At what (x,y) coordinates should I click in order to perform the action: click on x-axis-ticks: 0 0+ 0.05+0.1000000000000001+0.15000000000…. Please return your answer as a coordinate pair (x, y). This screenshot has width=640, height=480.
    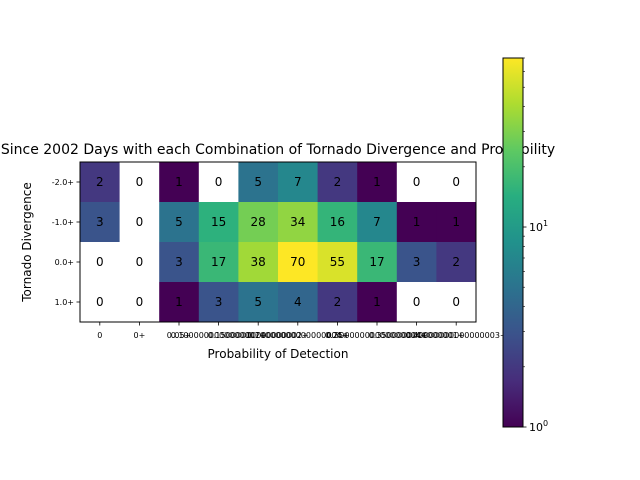
    Looking at the image, I should click on (302, 331).